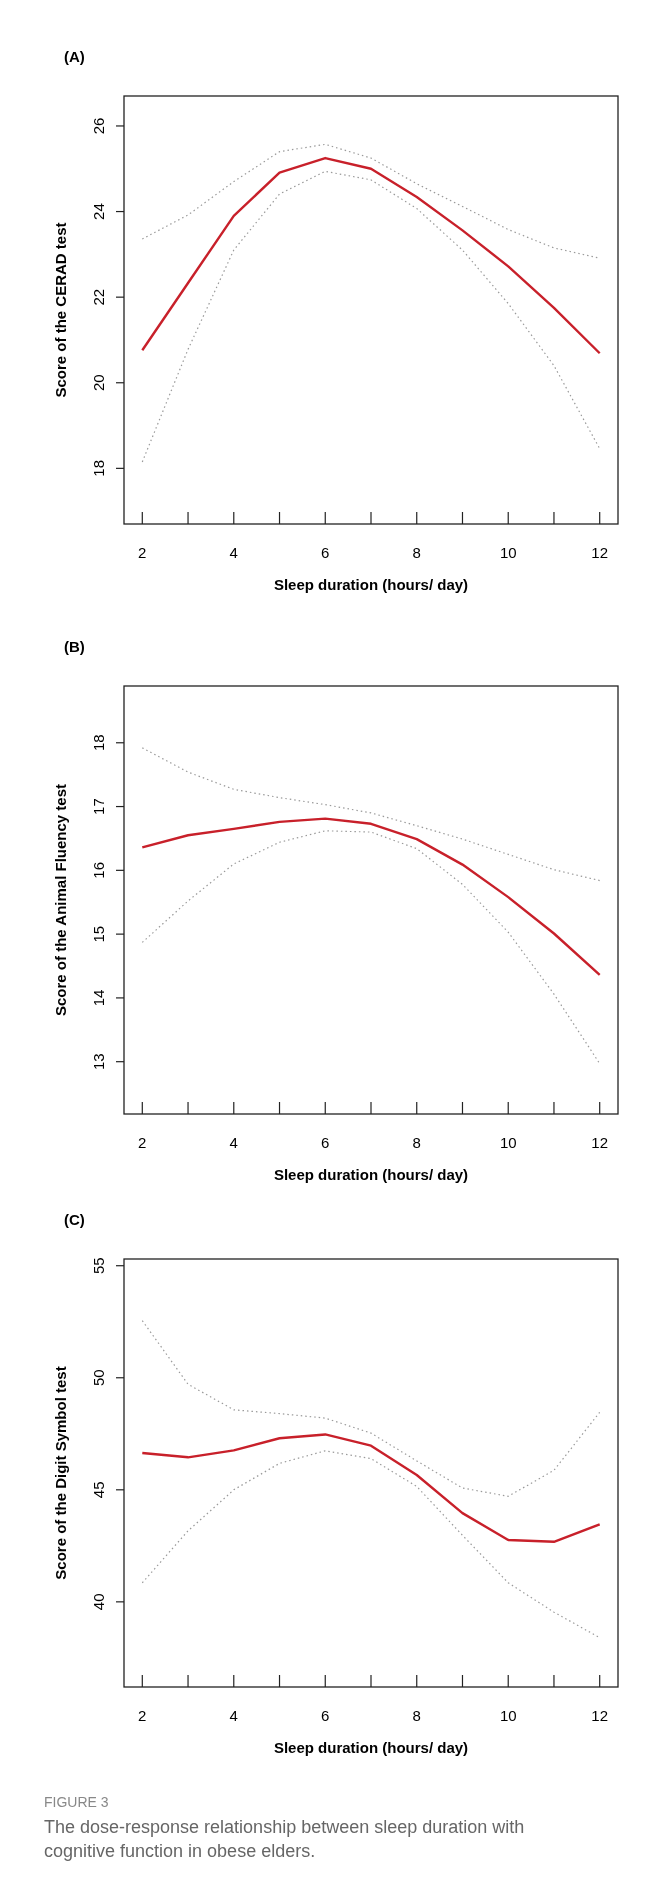 This screenshot has height=1885, width=646. I want to click on text: The dose-response relationship between sleep duration with cognitive function in obese elders., so click(284, 1839).